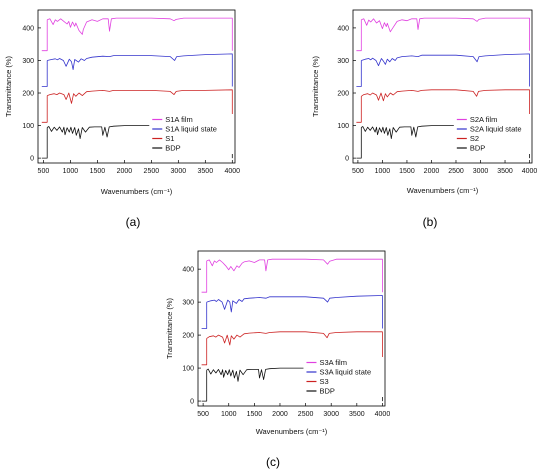 The height and width of the screenshot is (473, 550). I want to click on series-line-s3, so click(292, 348).